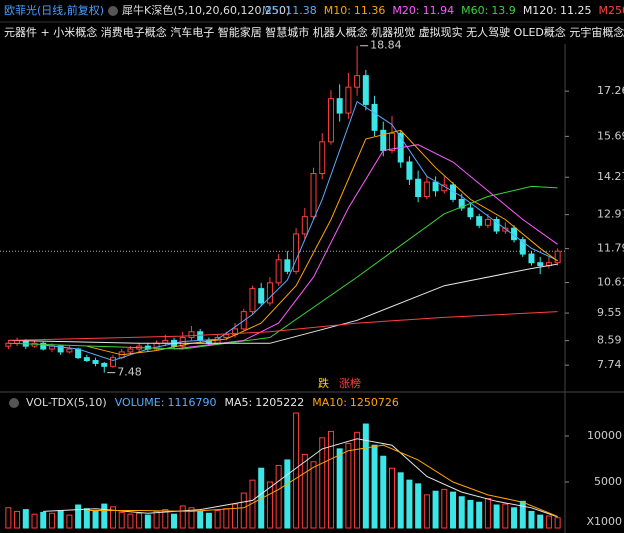 Image resolution: width=624 pixels, height=533 pixels. Describe the element at coordinates (14, 403) in the screenshot. I see `volume-icon` at that location.